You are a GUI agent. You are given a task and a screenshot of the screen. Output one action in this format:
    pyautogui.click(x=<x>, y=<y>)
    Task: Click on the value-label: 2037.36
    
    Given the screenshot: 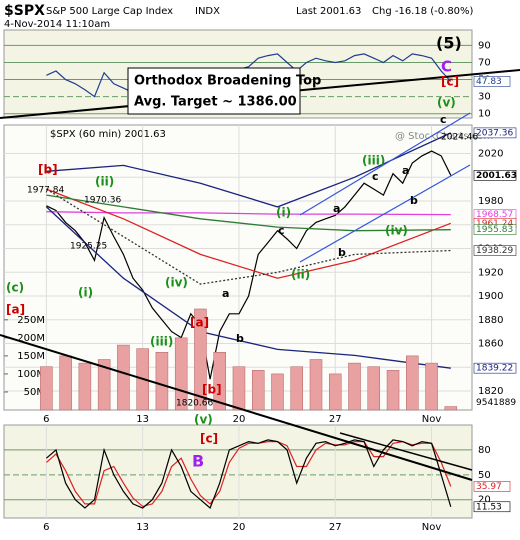 What is the action you would take?
    pyautogui.click(x=494, y=133)
    